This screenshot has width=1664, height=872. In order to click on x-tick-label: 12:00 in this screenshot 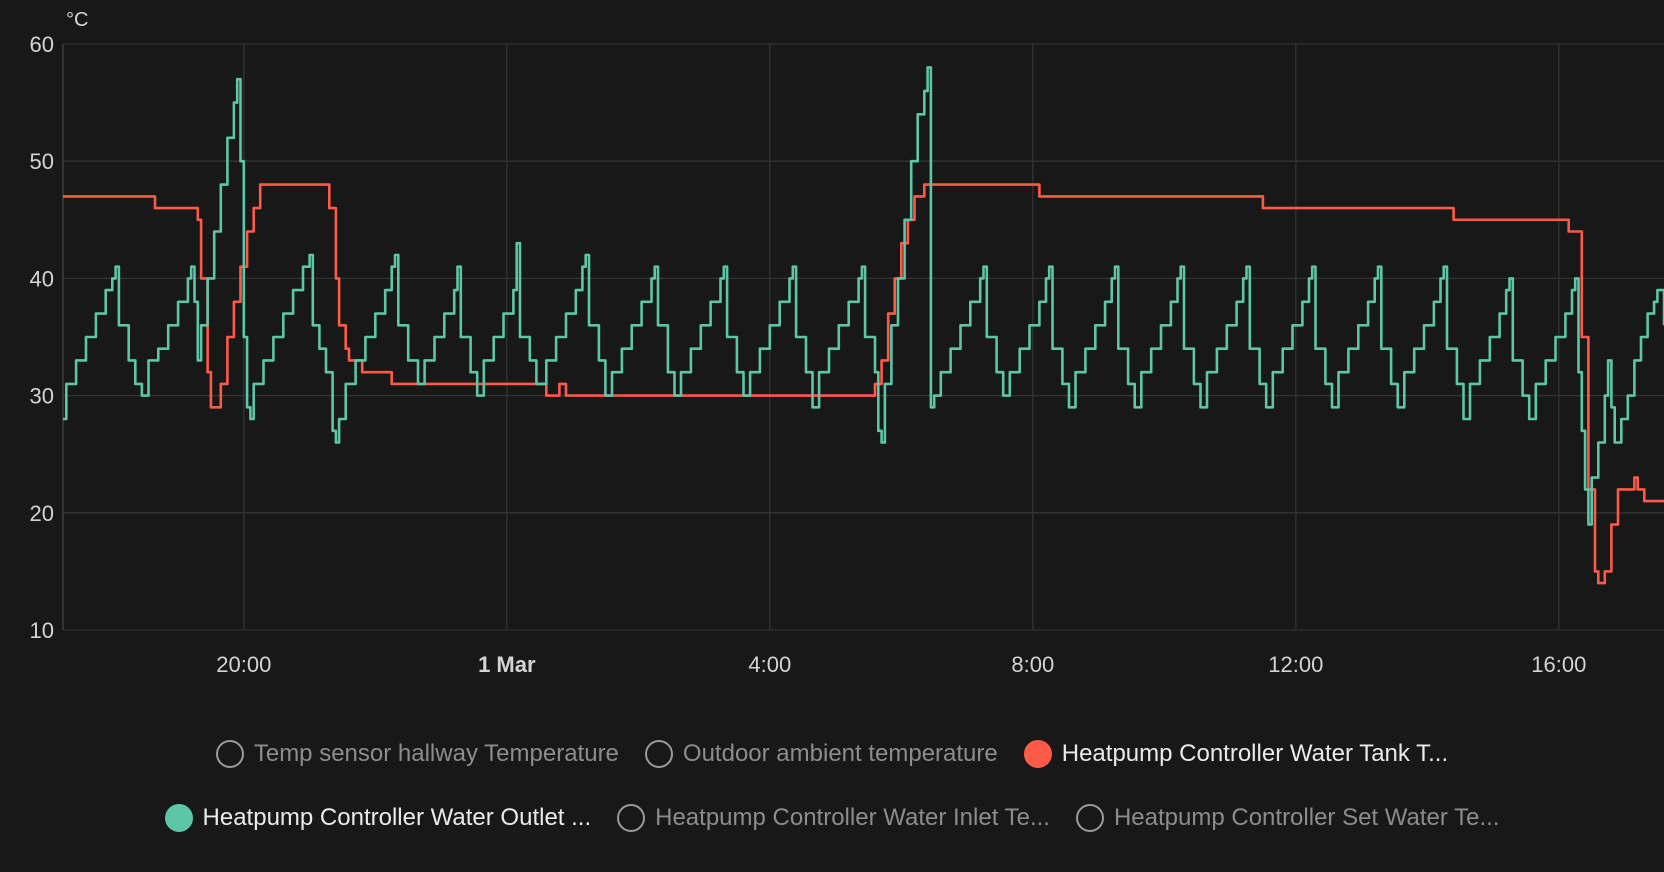, I will do `click(1295, 664)`.